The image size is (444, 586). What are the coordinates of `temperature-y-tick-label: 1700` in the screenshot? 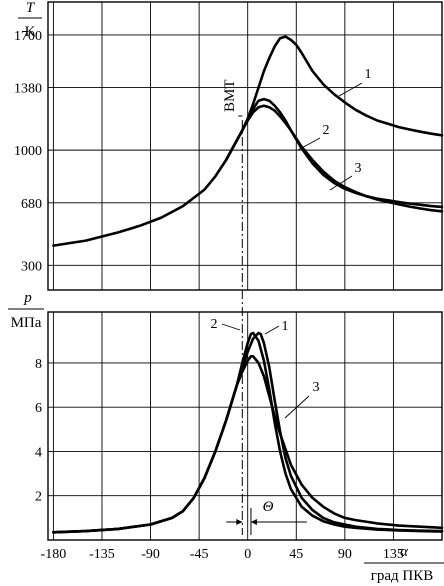 It's located at (28, 36).